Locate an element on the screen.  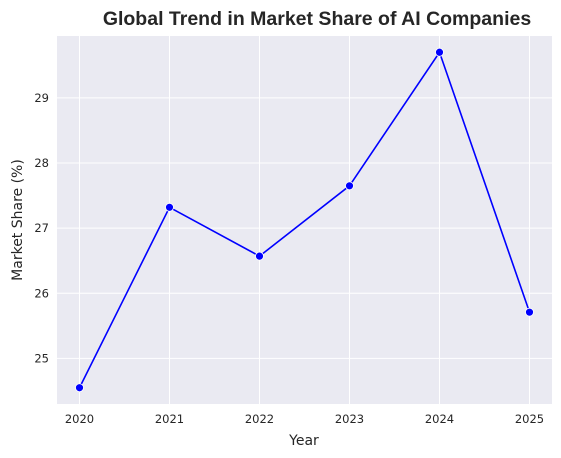
x-tick-label: 2024 is located at coordinates (439, 419).